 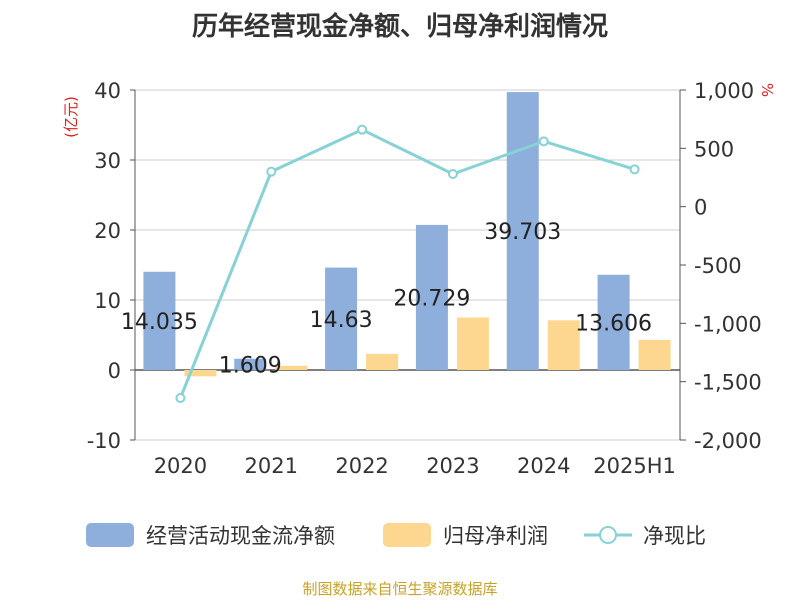 I want to click on data-label: 39.703, so click(x=522, y=232).